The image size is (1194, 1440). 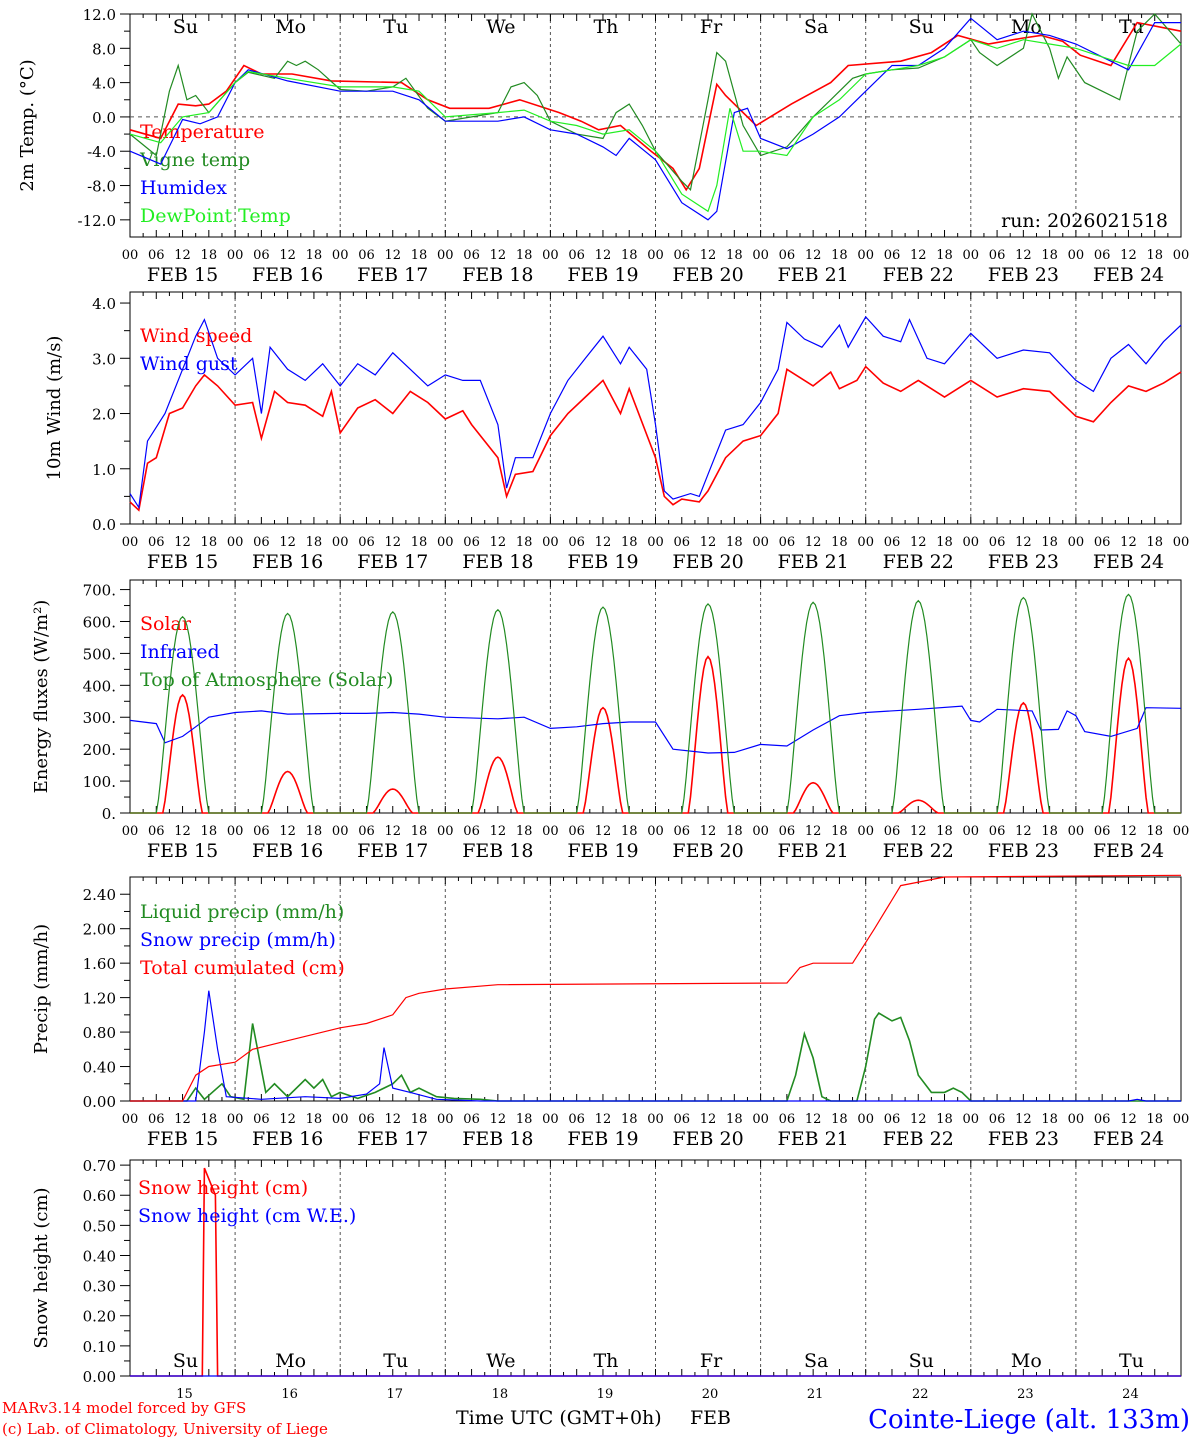 I want to click on y-tick-label: 0.70, so click(x=99, y=1166).